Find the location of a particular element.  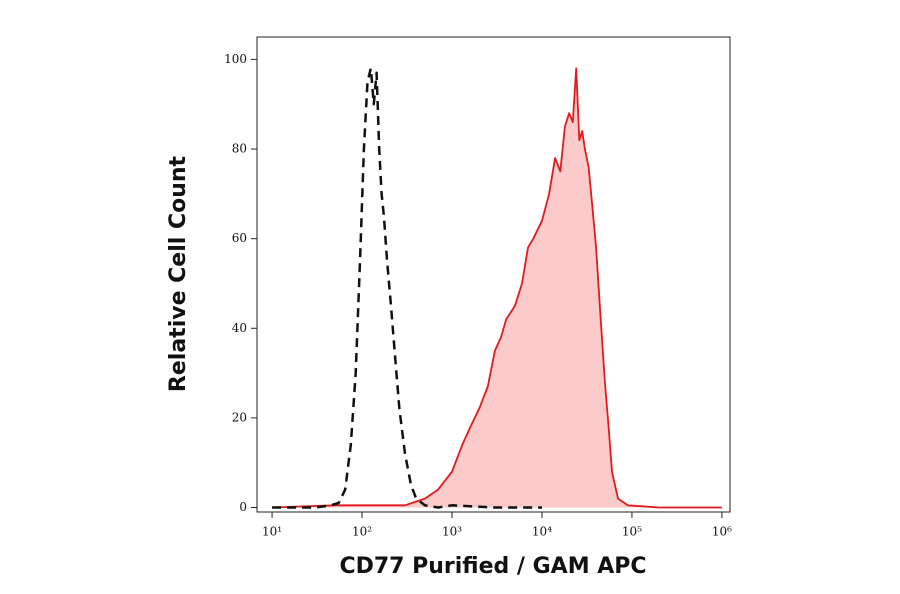

x-tick-label: 10² is located at coordinates (362, 532).